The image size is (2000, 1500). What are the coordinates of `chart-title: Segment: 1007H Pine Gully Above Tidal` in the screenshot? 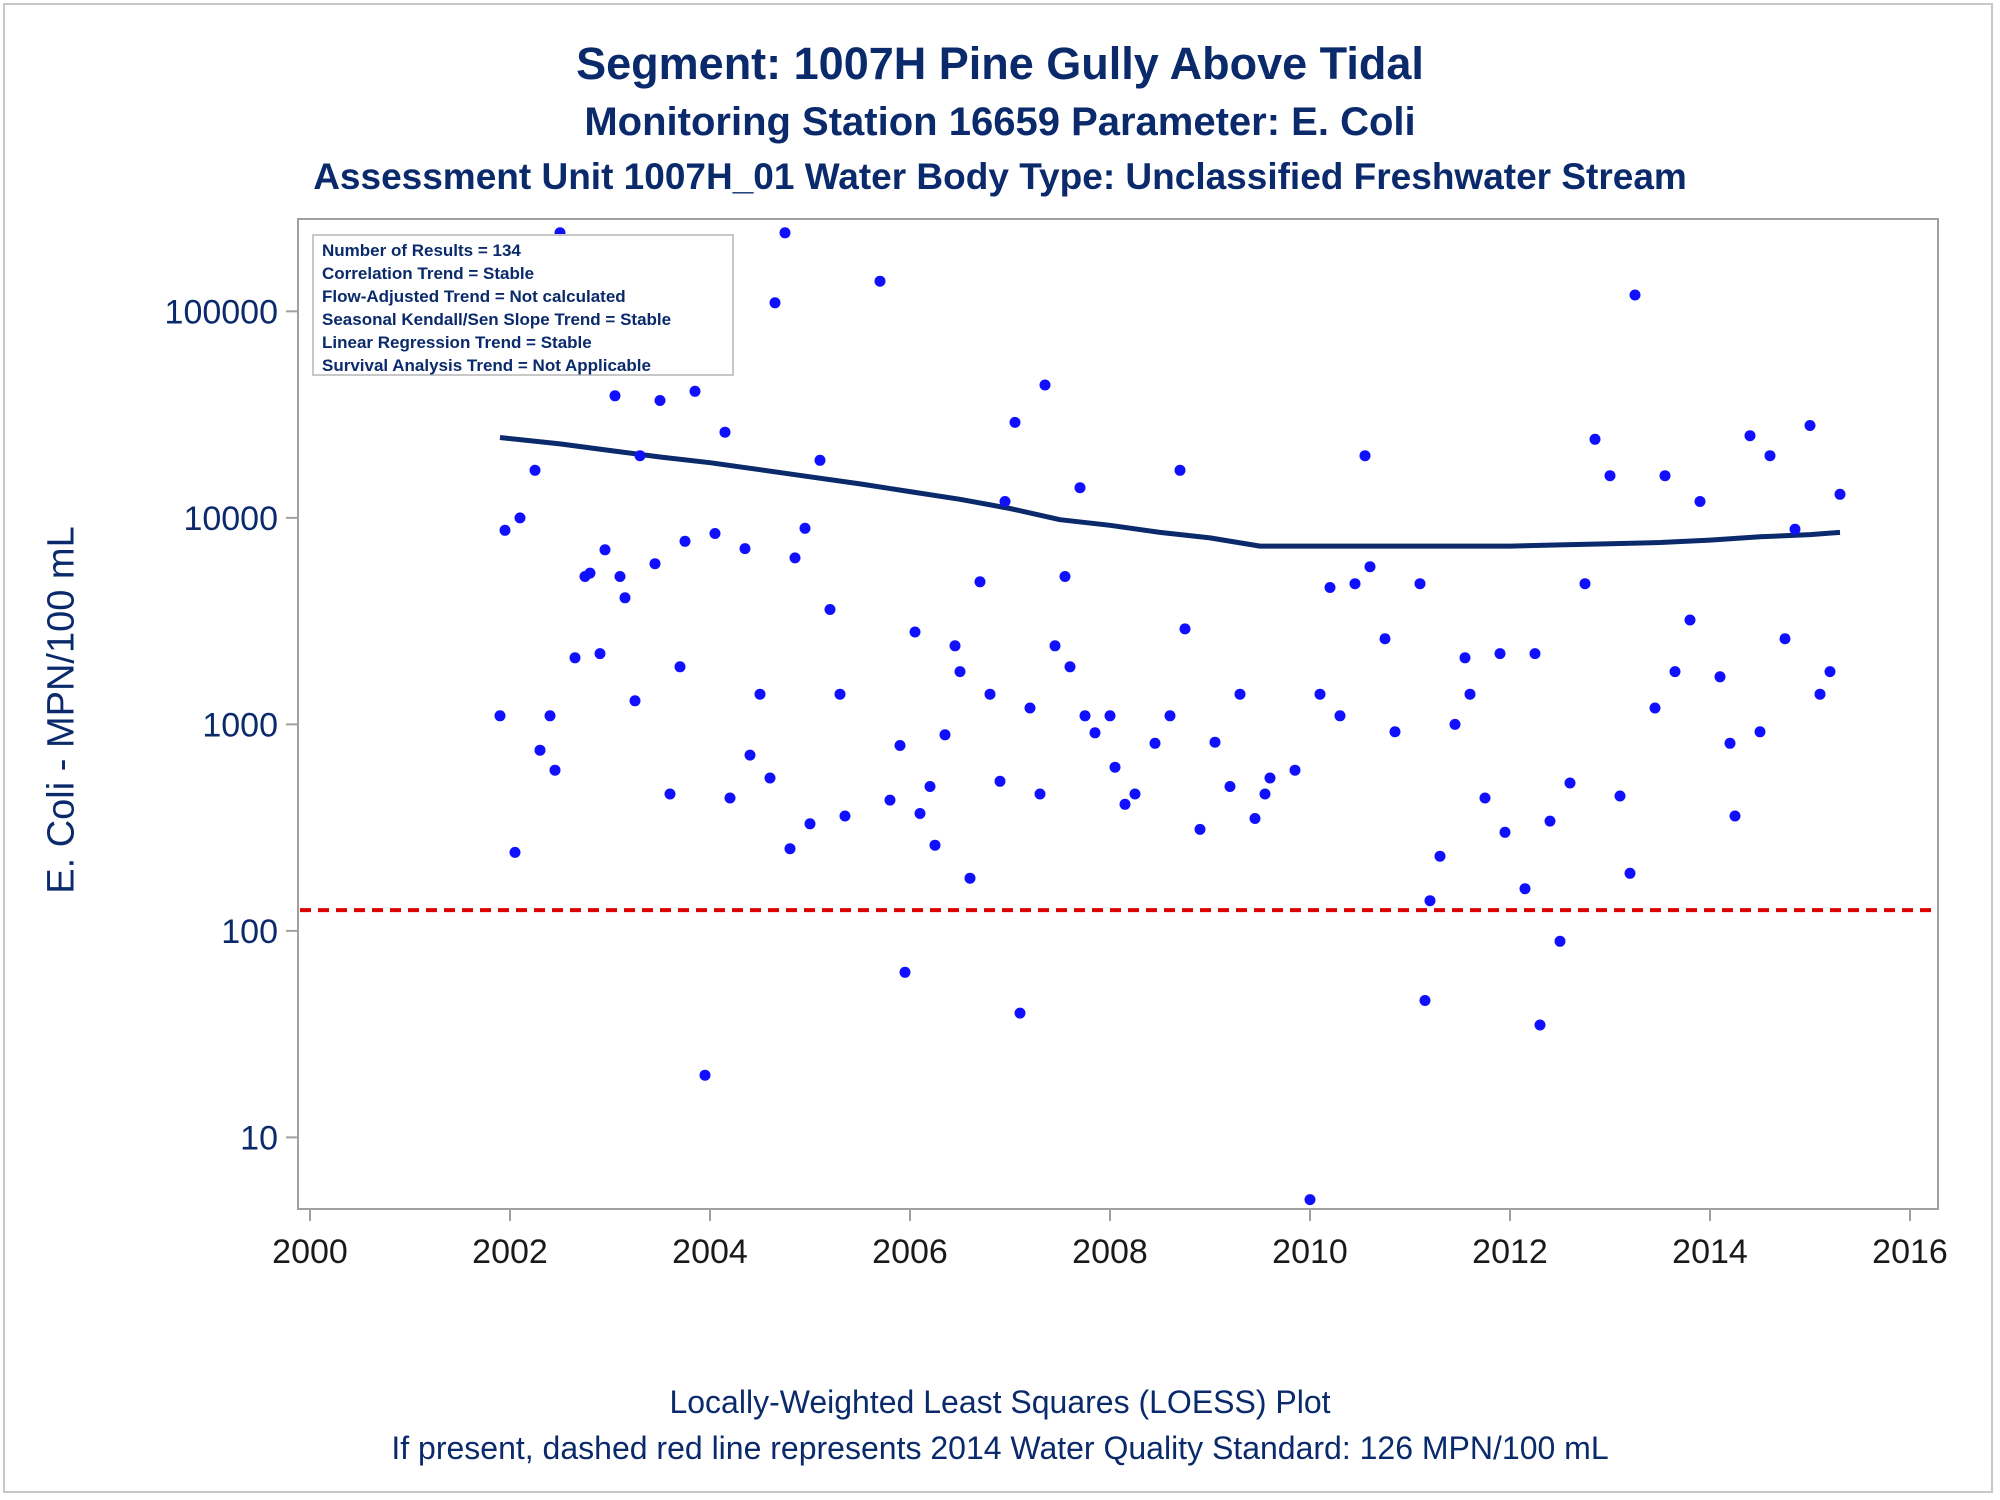 It's located at (1000, 63).